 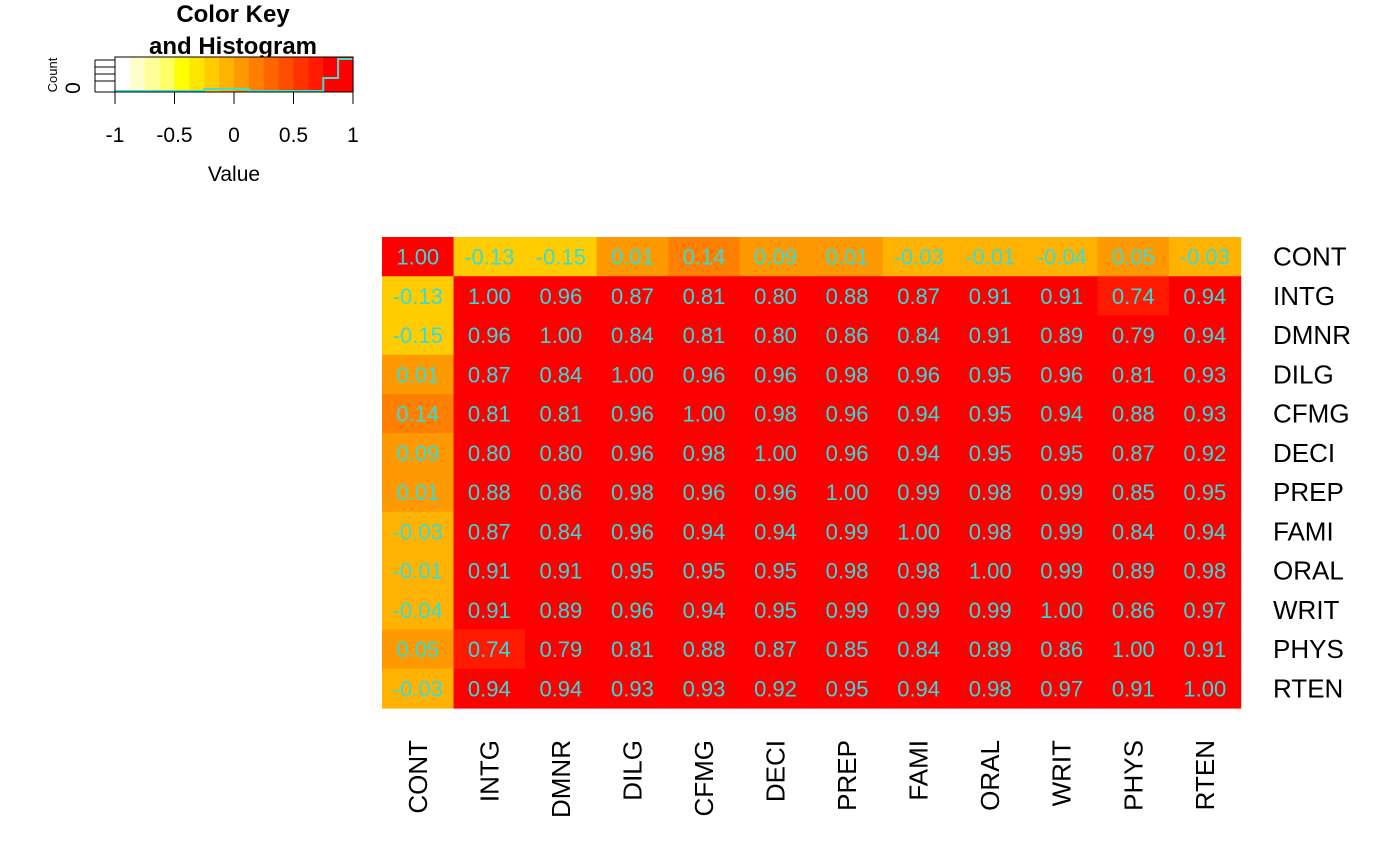 I want to click on heatmap-column-label: DILG, so click(x=632, y=770).